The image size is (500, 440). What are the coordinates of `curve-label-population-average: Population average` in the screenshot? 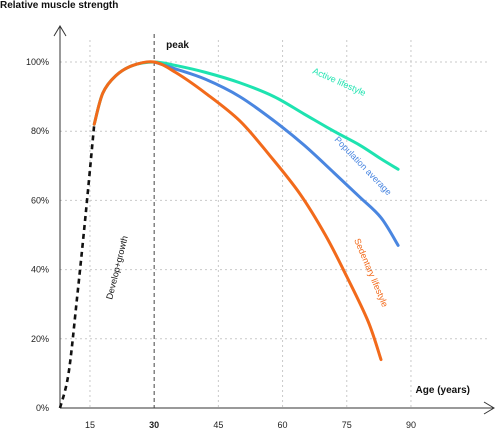 It's located at (363, 165).